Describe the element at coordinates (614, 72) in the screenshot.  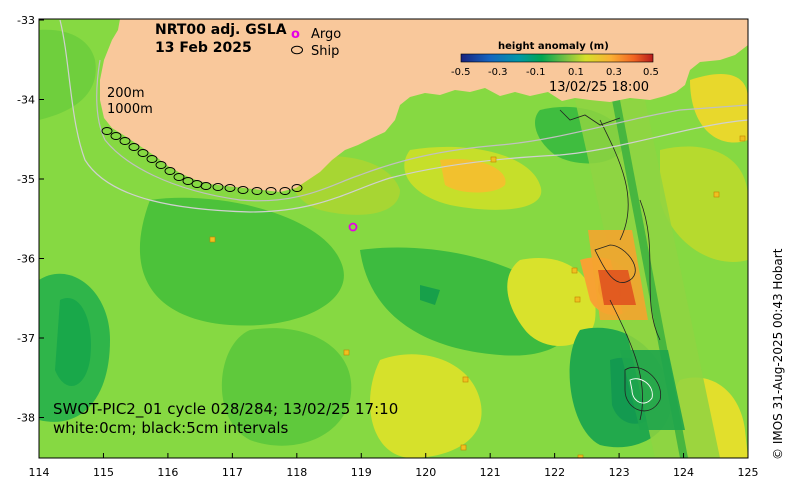
I see `colorbar-tick: 0.3` at that location.